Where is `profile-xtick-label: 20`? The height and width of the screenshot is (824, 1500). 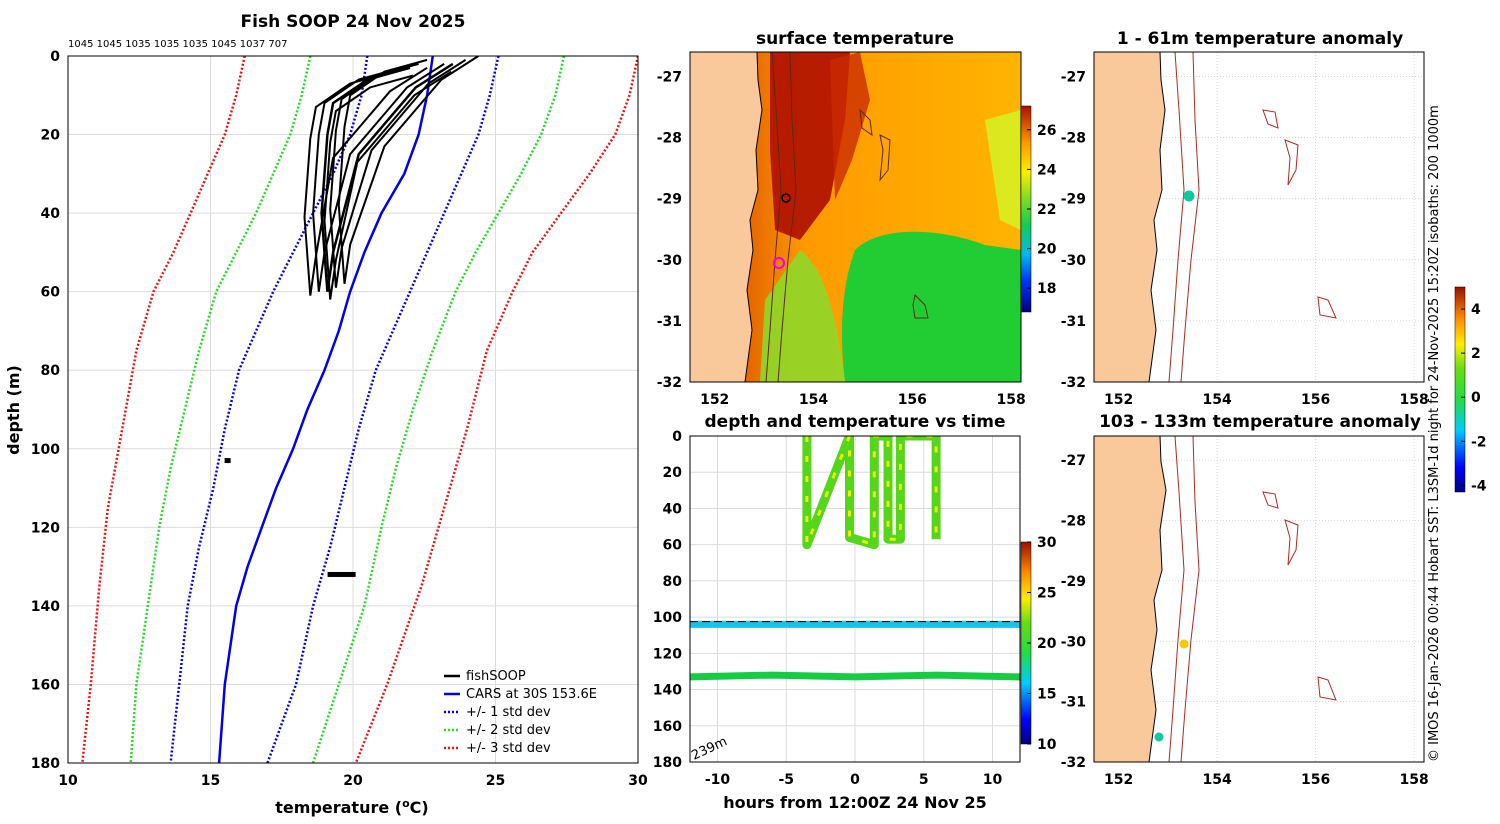 profile-xtick-label: 20 is located at coordinates (353, 781).